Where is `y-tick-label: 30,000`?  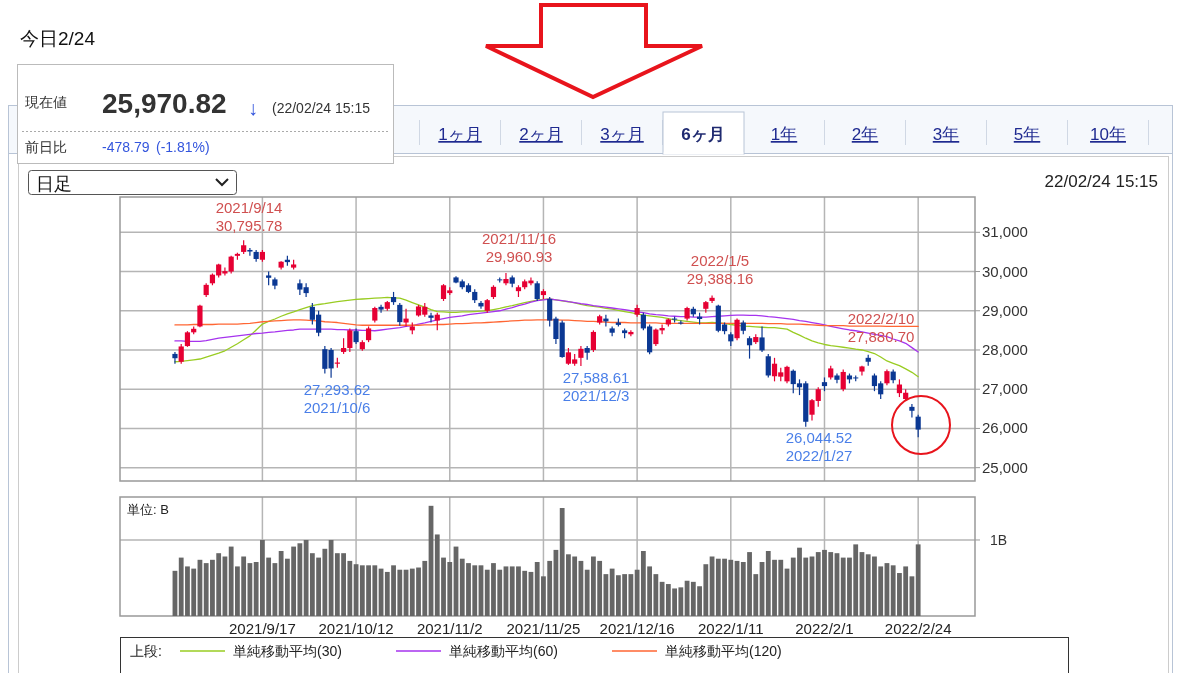 y-tick-label: 30,000 is located at coordinates (1005, 271).